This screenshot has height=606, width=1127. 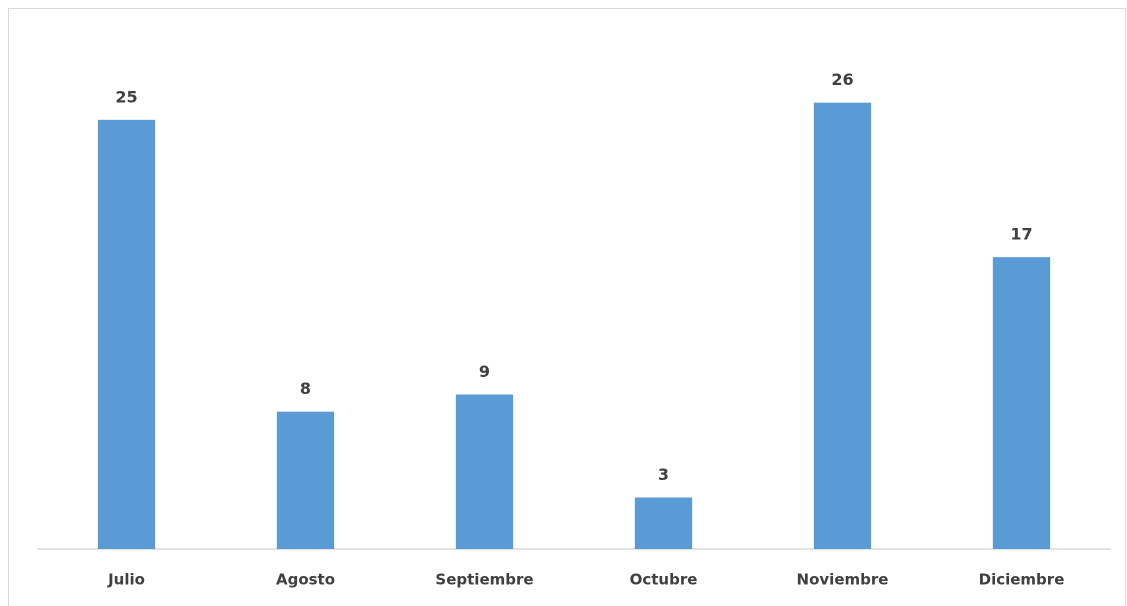 I want to click on data-label: 3, so click(x=663, y=474).